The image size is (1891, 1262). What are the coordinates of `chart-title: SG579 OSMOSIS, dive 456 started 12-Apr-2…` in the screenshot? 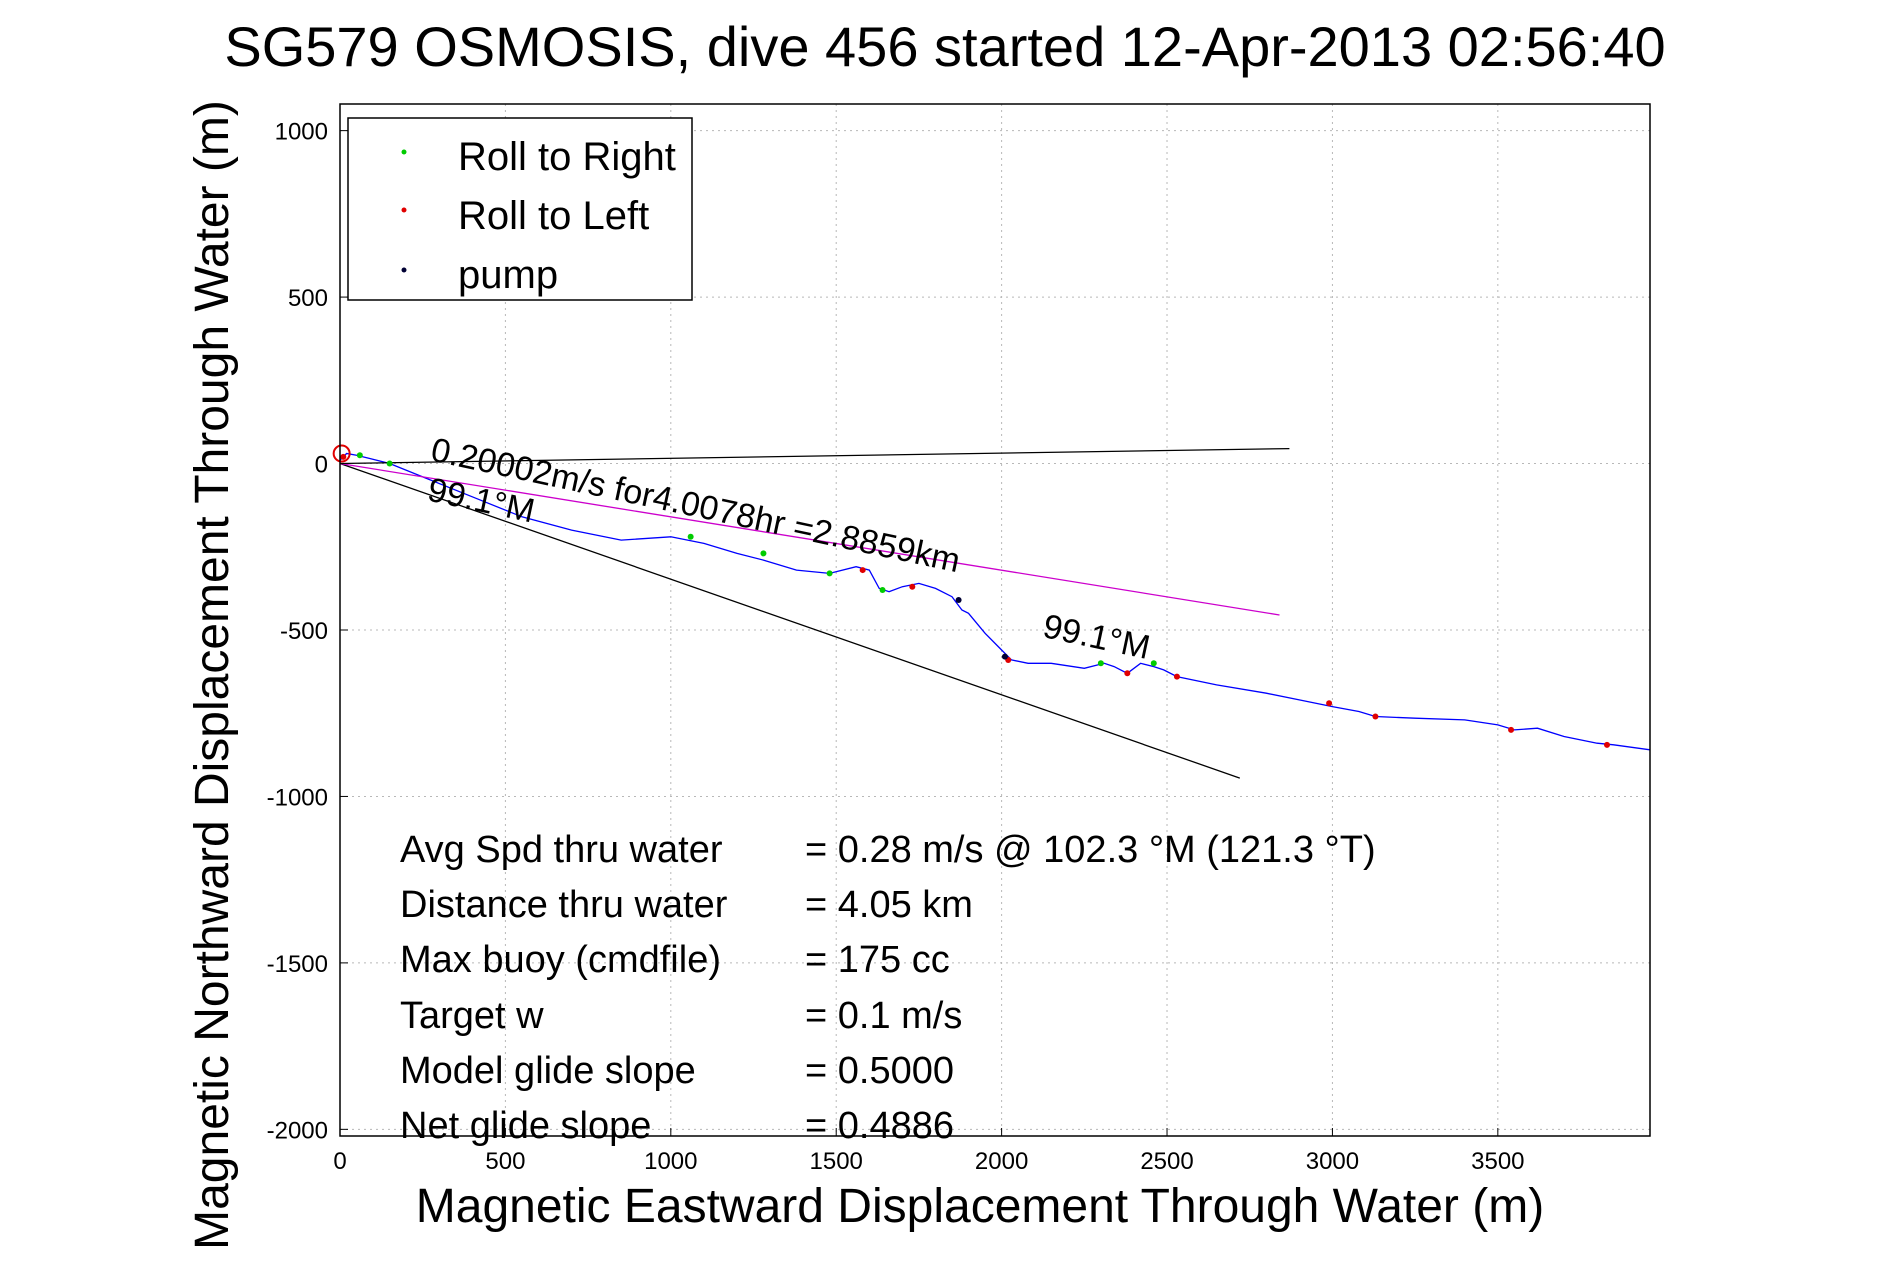 It's located at (944, 46).